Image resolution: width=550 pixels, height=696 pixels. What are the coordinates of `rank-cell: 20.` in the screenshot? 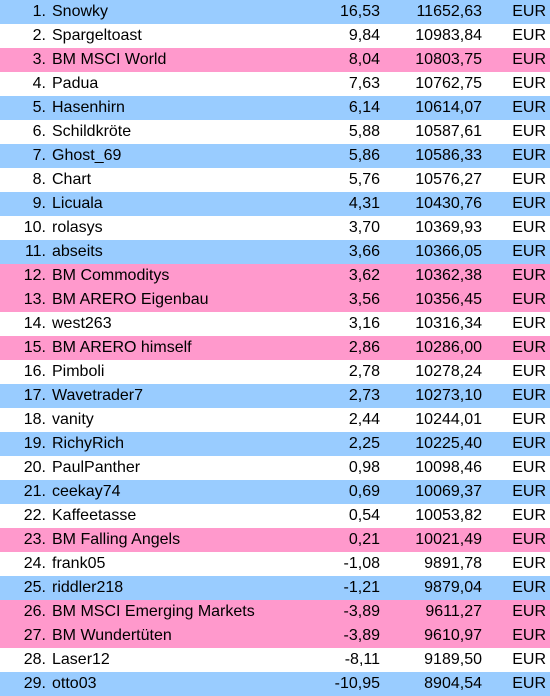 It's located at (34, 467).